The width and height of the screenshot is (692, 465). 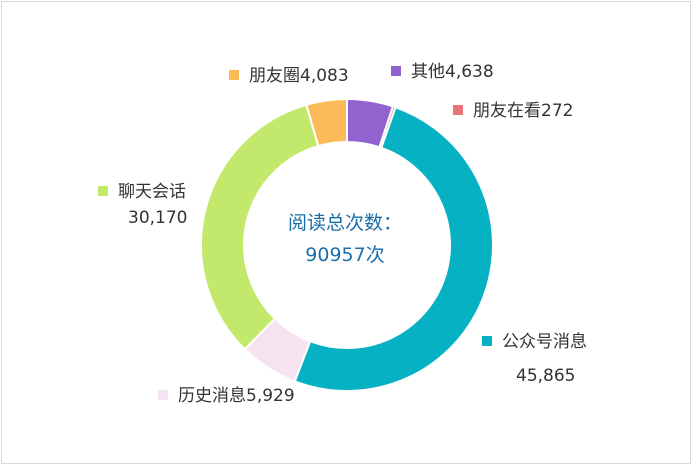 I want to click on label-moments-value: 4,083, so click(x=324, y=76).